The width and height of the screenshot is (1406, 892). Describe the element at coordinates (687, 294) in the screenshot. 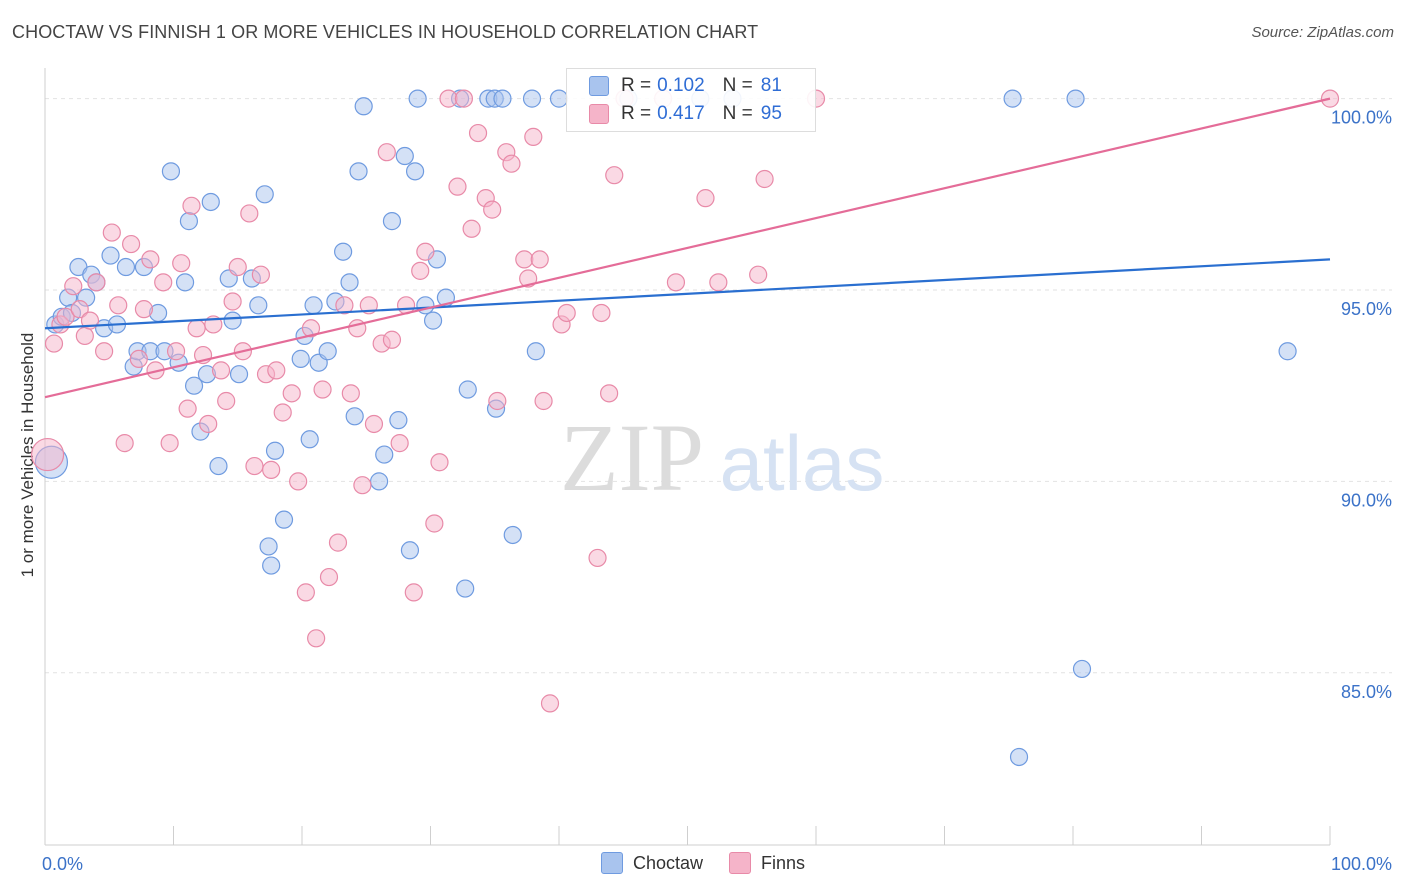

I see `choctaw-trend-line` at that location.